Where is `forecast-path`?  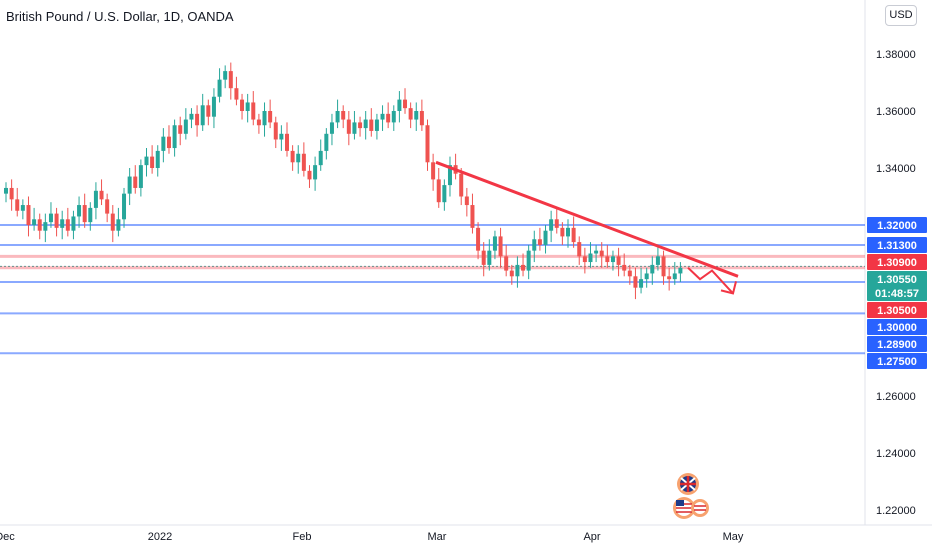 forecast-path is located at coordinates (710, 281).